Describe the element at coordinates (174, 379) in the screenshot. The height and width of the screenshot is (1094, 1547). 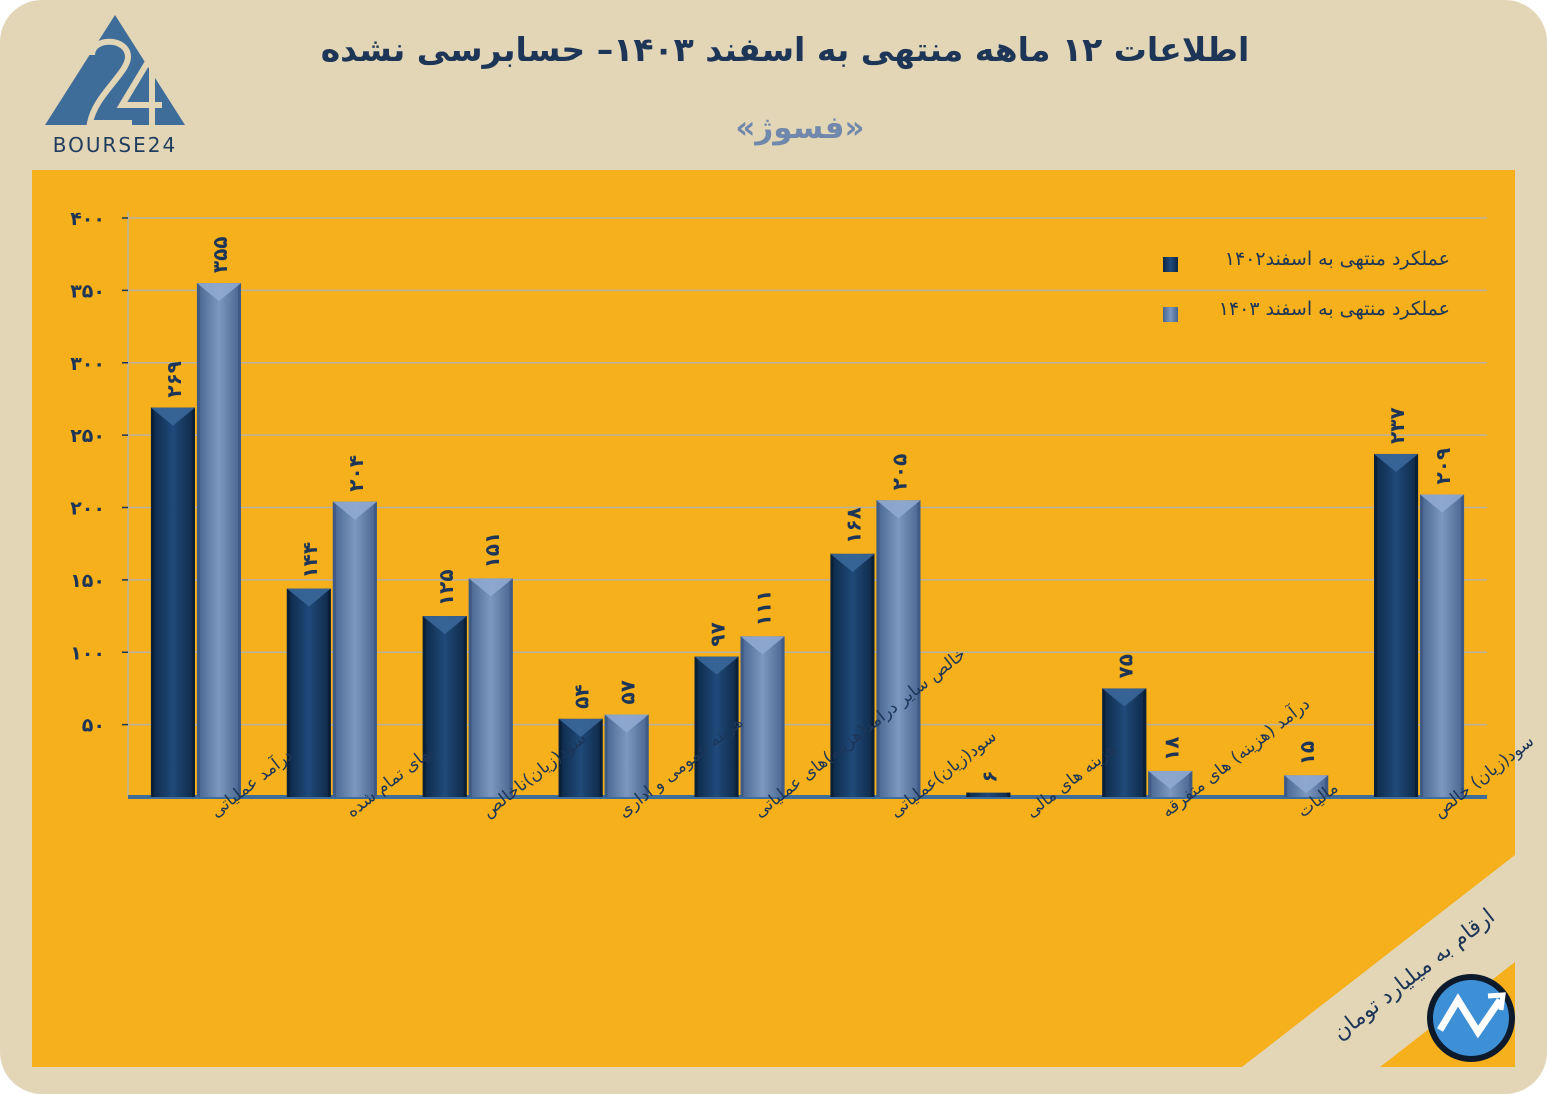
I see `data-label: ۲۶۹` at that location.